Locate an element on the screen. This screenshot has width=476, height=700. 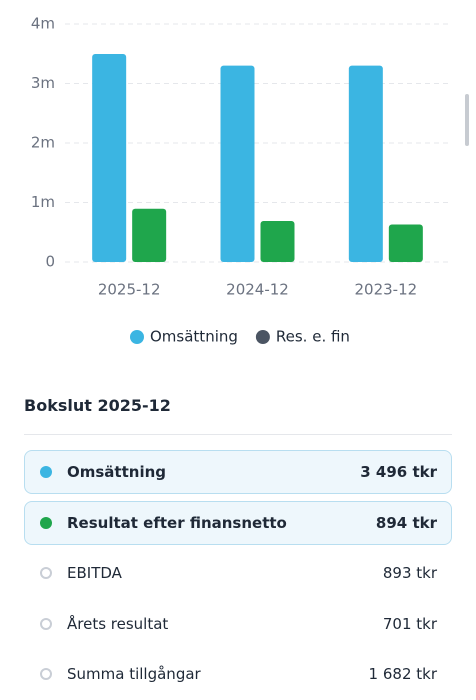
list-row: Summa tillgångar 1 682 tkr is located at coordinates (238, 674).